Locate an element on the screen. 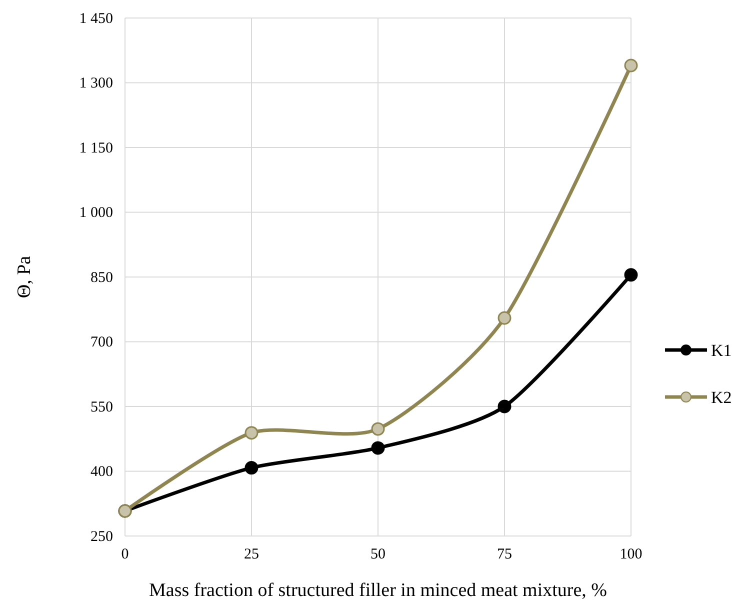  y-tick-label: 850 is located at coordinates (101, 278).